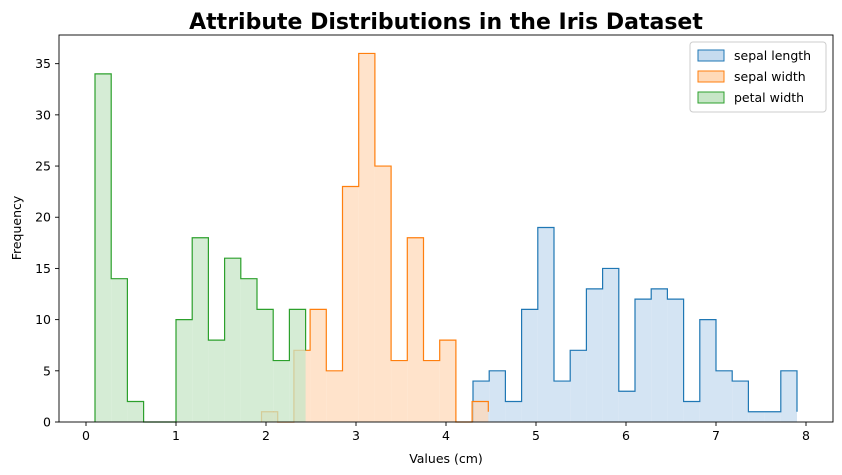  Describe the element at coordinates (47, 370) in the screenshot. I see `y-tick-label: 5` at that location.